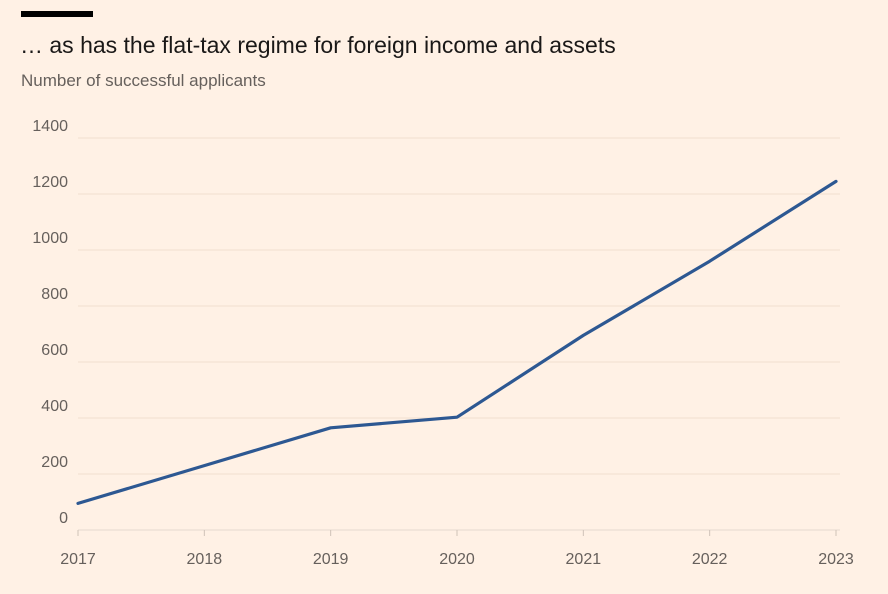  What do you see at coordinates (457, 559) in the screenshot?
I see `x-tick-label: 2020` at bounding box center [457, 559].